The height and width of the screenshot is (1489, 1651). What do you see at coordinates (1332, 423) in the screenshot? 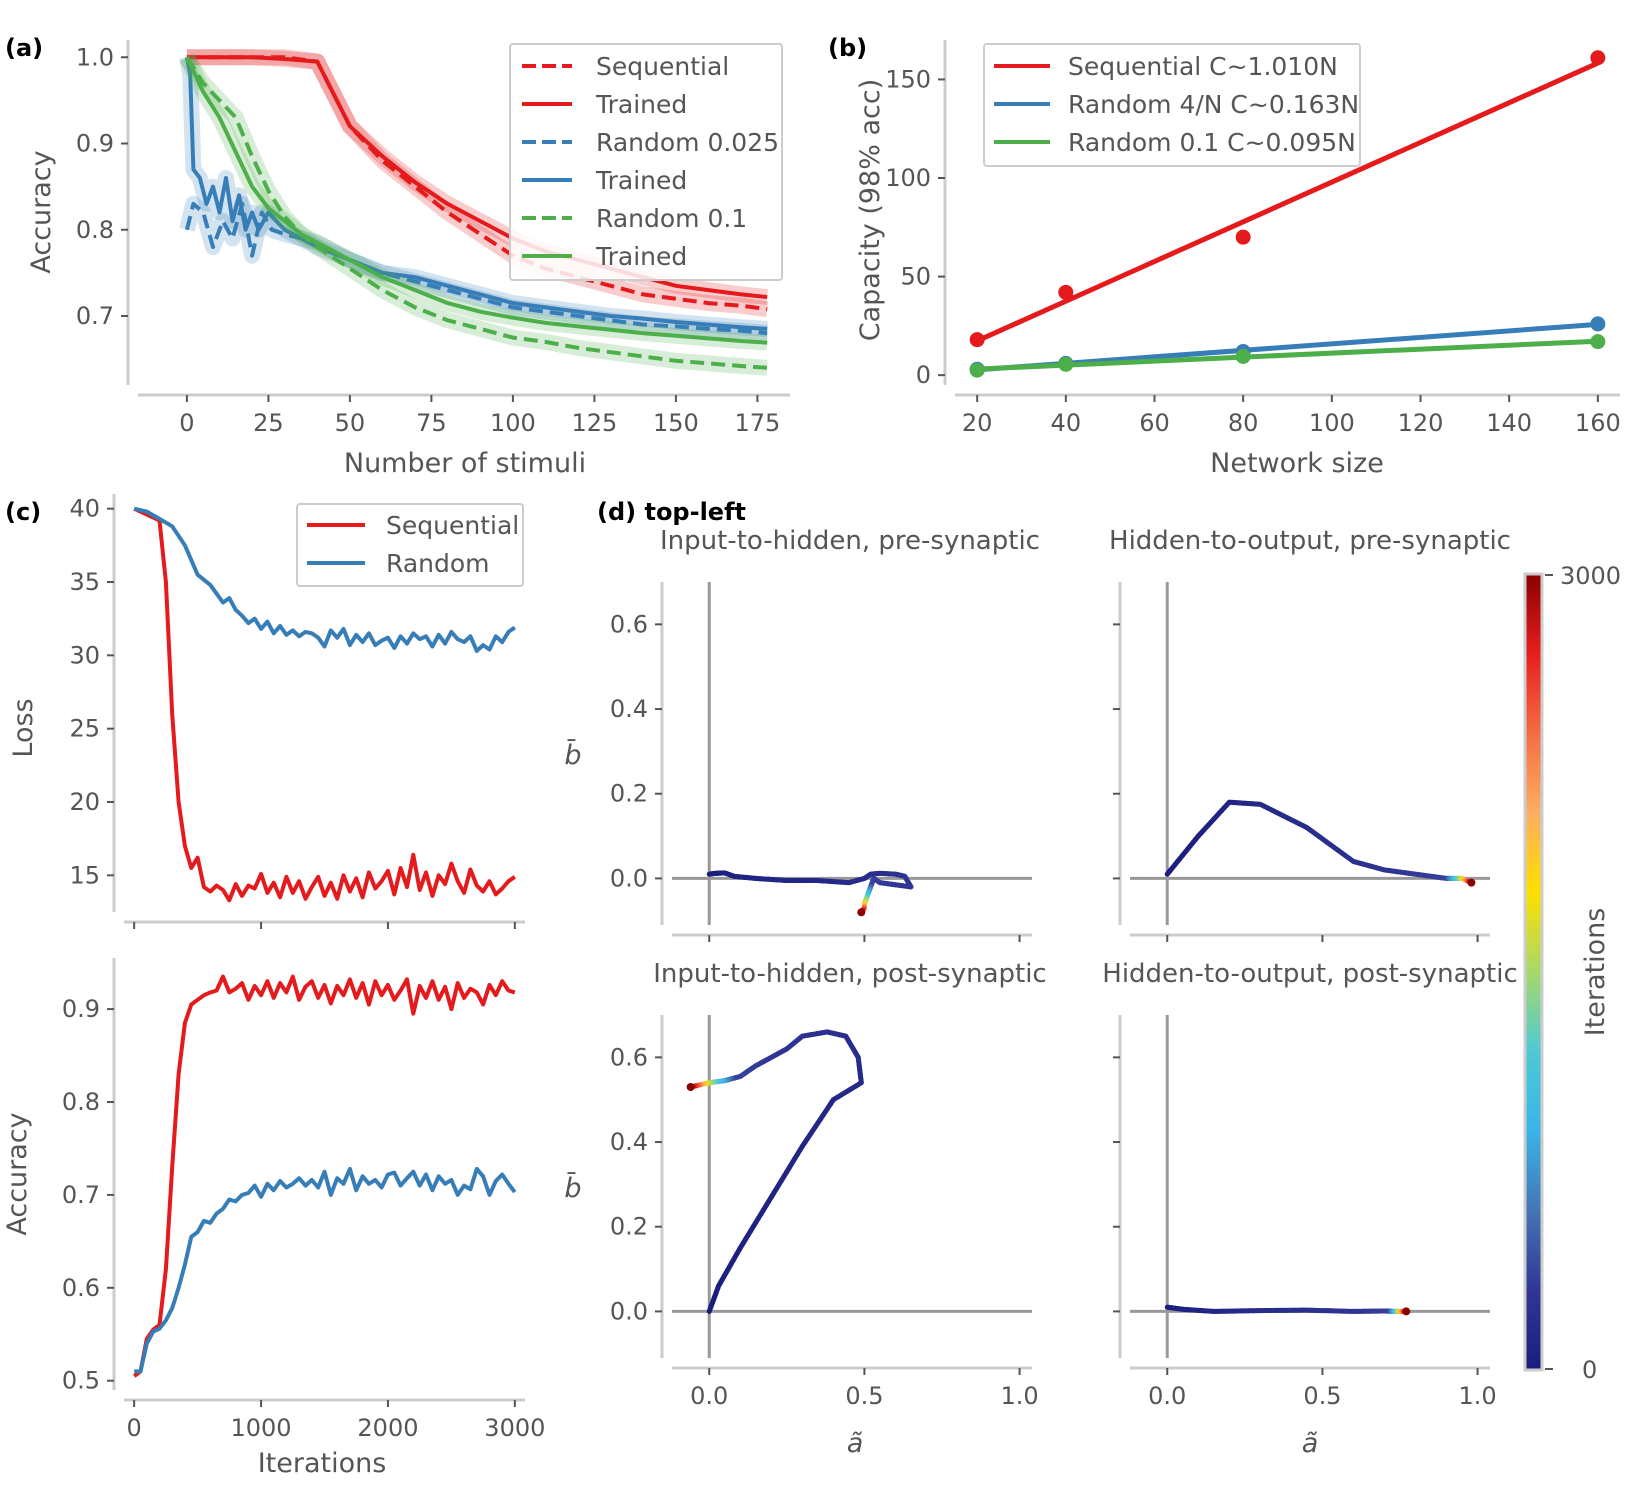
I see `x-tick-label: 100` at bounding box center [1332, 423].